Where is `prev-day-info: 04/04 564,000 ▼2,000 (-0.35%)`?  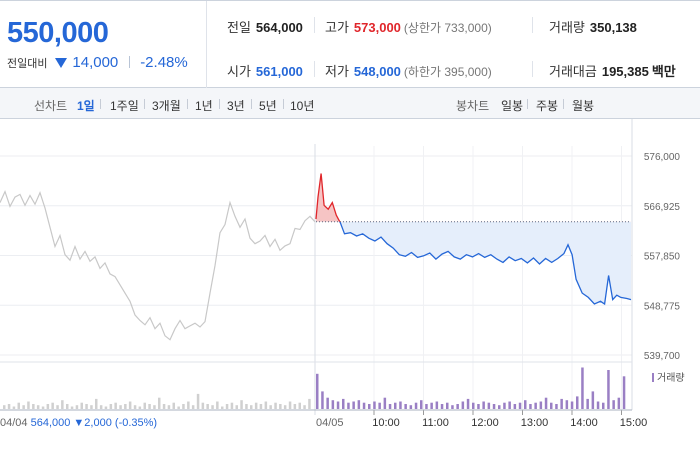 prev-day-info: 04/04 564,000 ▼2,000 (-0.35%) is located at coordinates (78, 423).